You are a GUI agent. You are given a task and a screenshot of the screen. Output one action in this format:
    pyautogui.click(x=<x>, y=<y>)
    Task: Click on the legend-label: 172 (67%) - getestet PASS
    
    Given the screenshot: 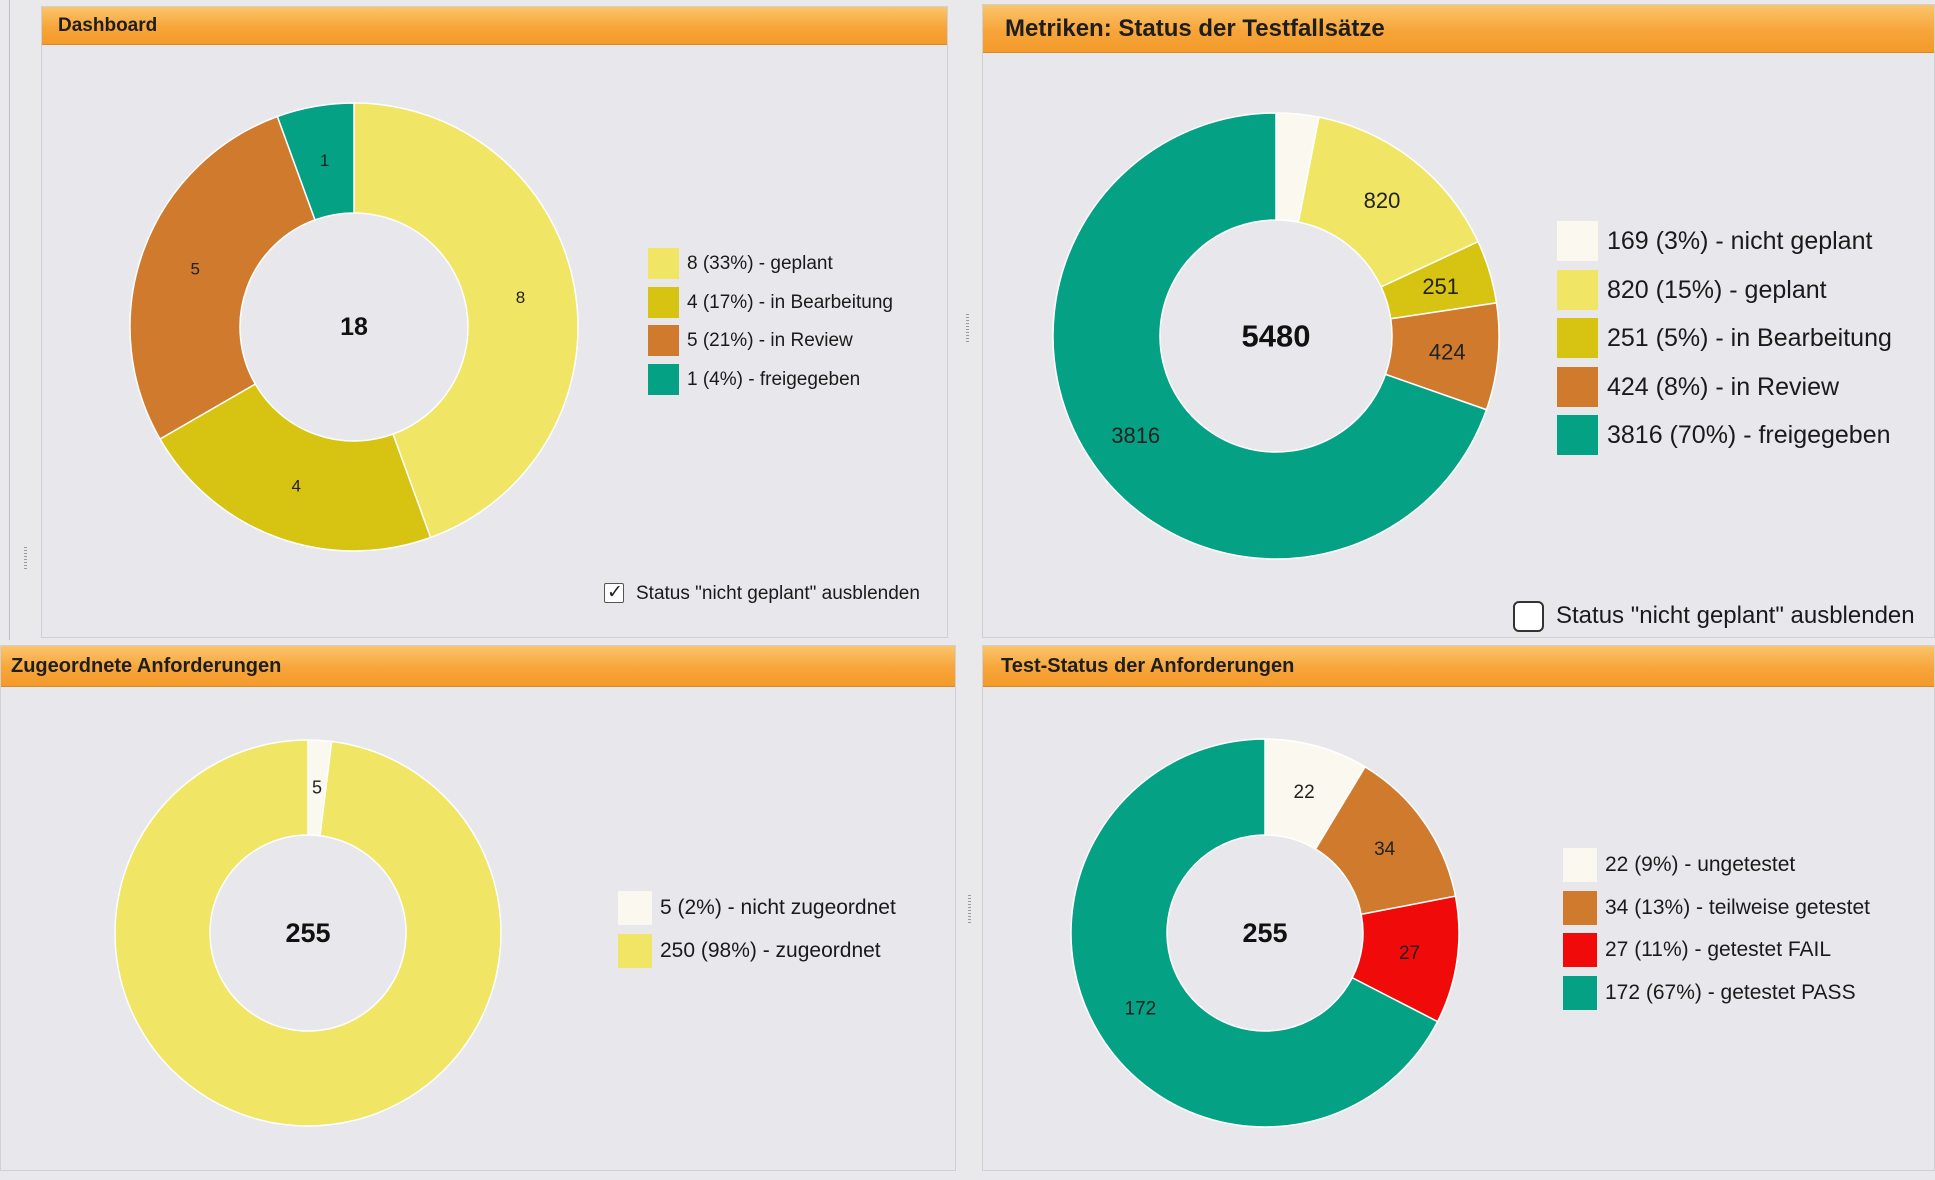 What is the action you would take?
    pyautogui.click(x=1730, y=992)
    